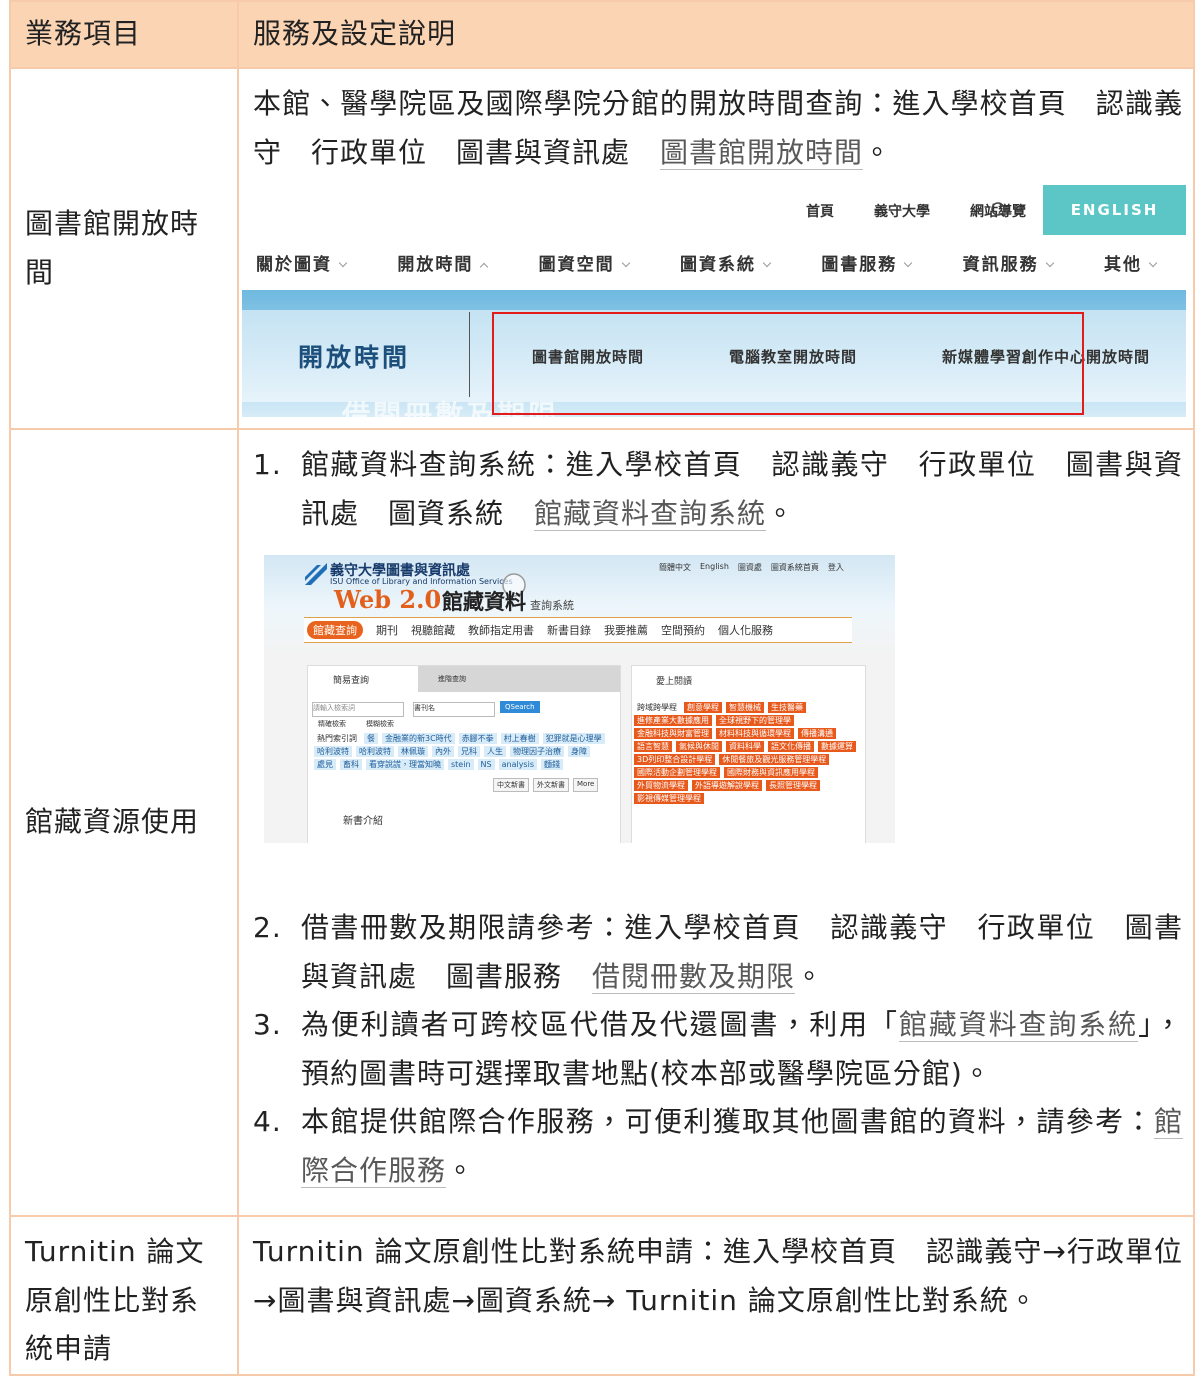 This screenshot has width=1197, height=1385. Describe the element at coordinates (540, 630) in the screenshot. I see `nav: 館藏查詢 期刊 視聽館藏 教師指定用書 新書目錄 我要推薦 空間預約 個人化服務` at that location.